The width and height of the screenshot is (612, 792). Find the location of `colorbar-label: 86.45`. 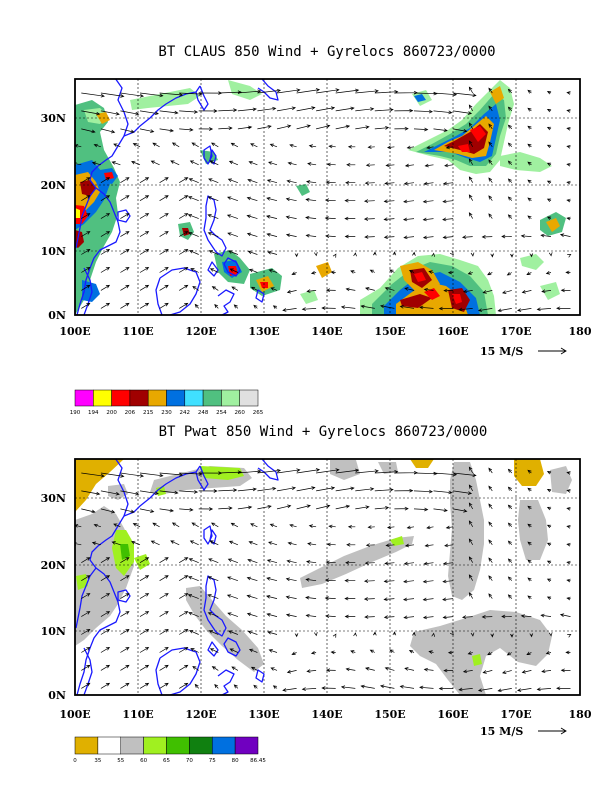

colorbar-label: 86.45 is located at coordinates (258, 761).